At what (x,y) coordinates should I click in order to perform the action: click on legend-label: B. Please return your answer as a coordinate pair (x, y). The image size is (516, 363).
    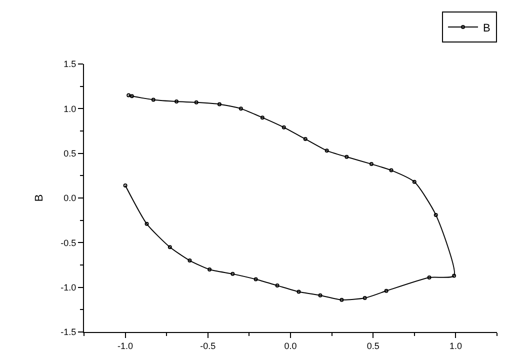
    Looking at the image, I should click on (486, 28).